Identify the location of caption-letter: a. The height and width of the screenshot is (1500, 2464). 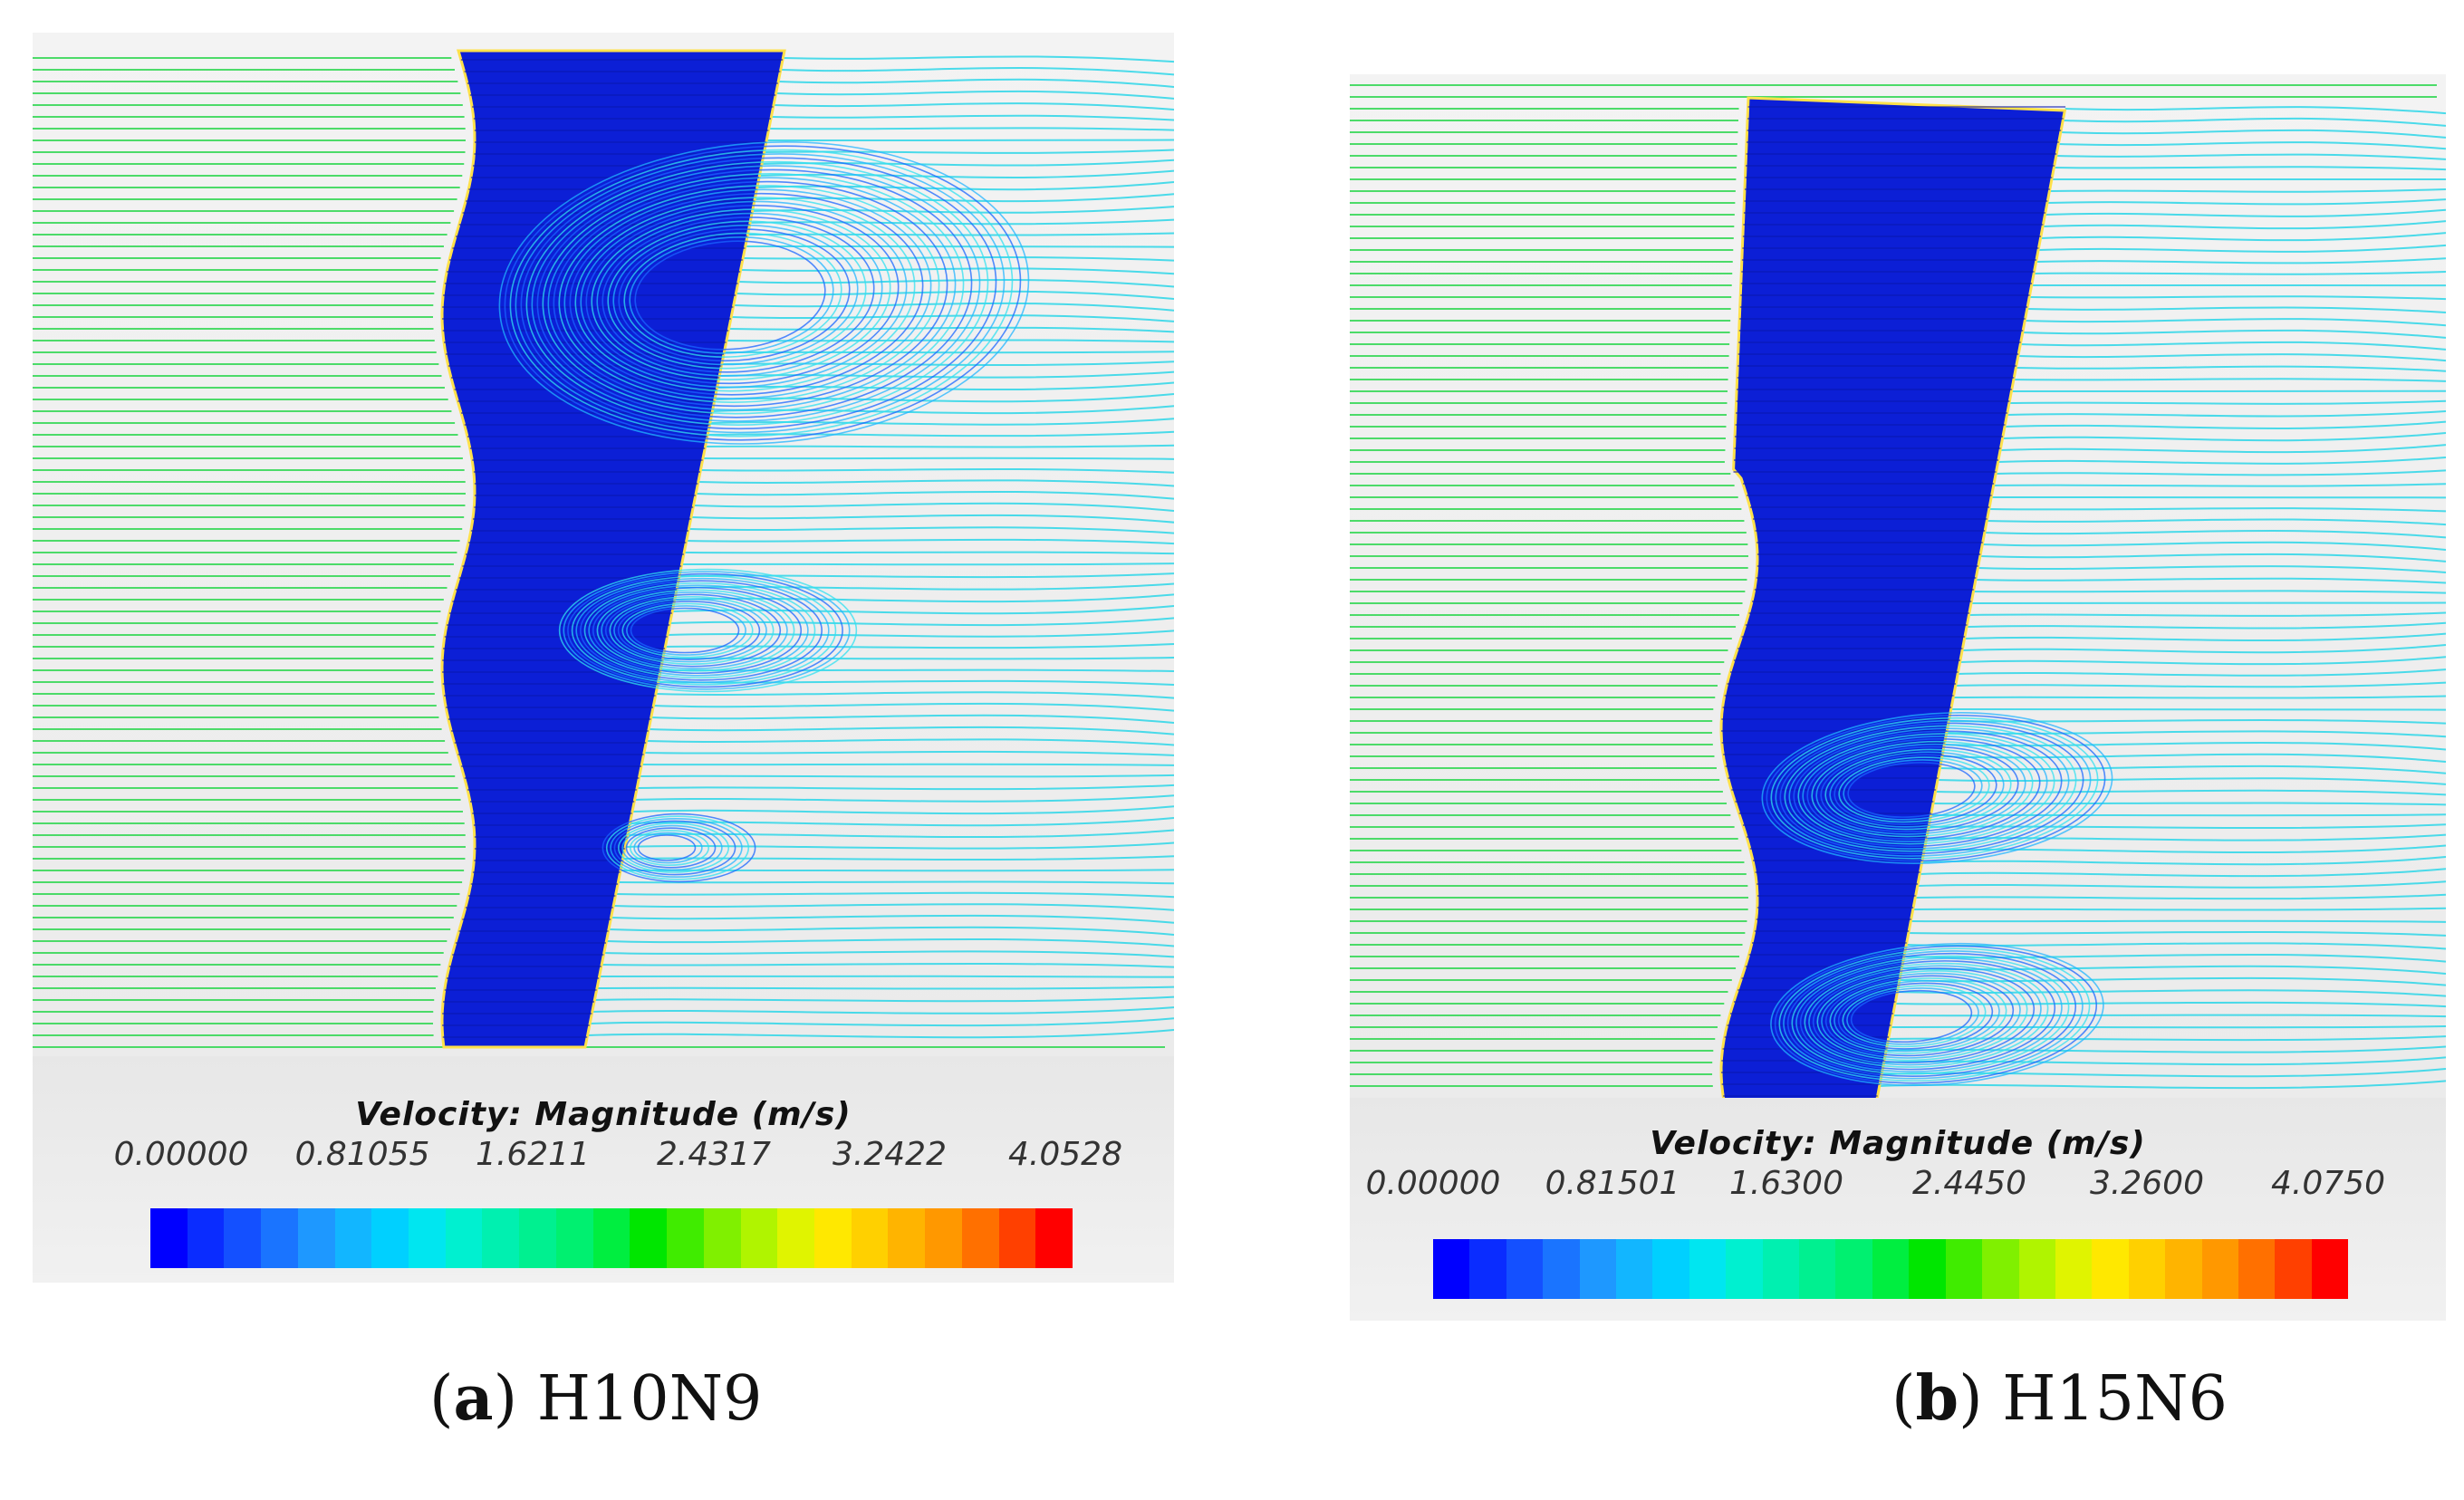
(473, 1399).